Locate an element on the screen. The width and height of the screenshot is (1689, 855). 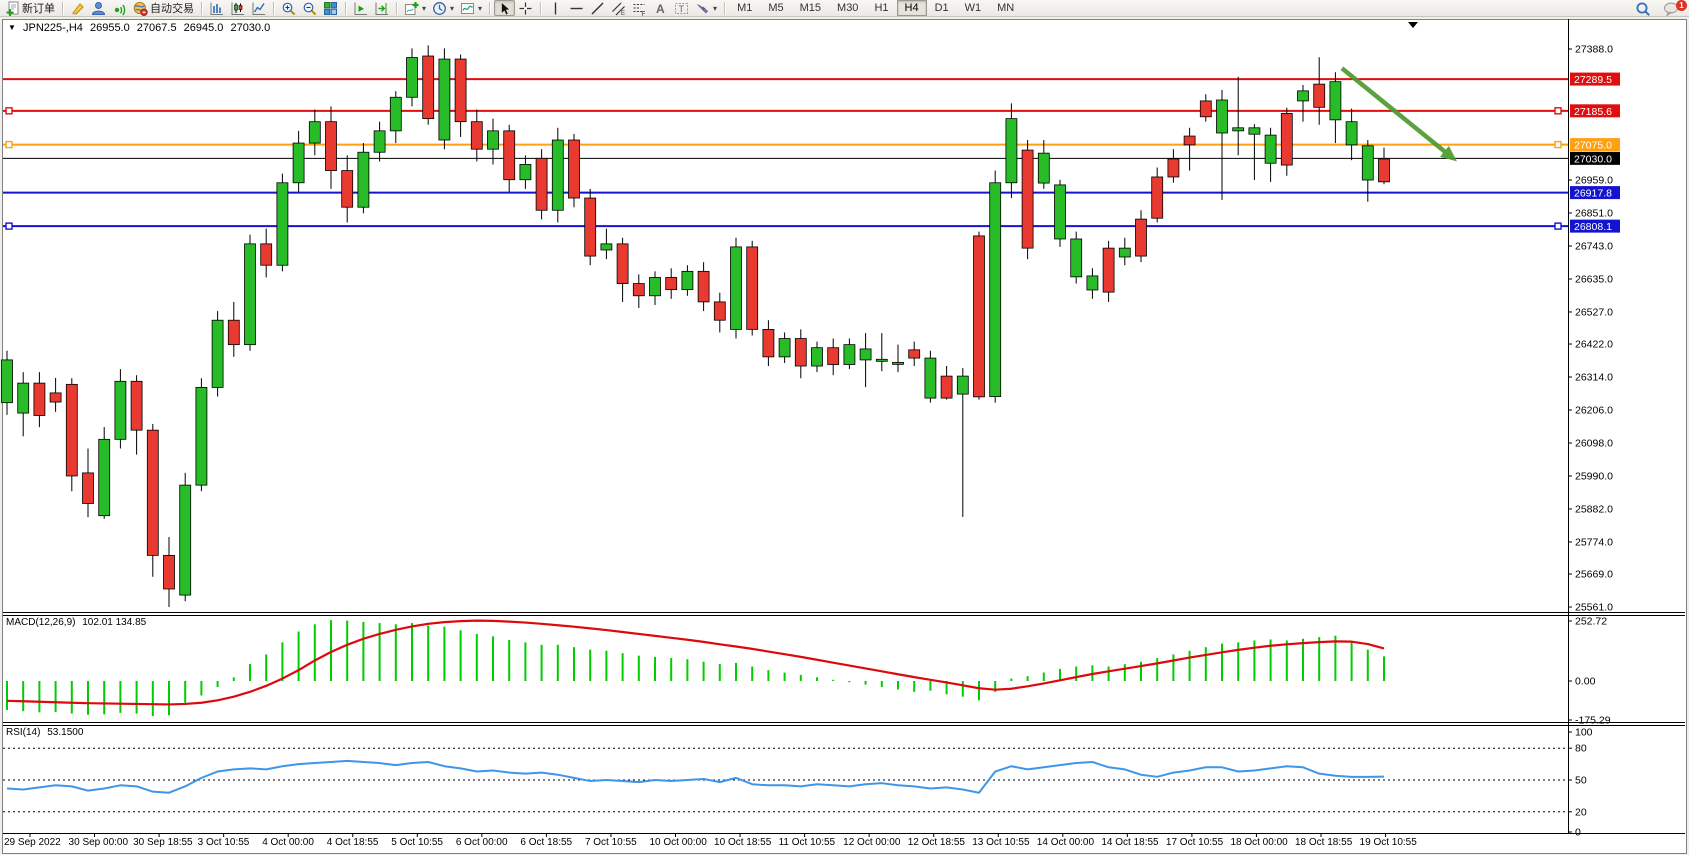
macd-signal-line is located at coordinates (695, 662).